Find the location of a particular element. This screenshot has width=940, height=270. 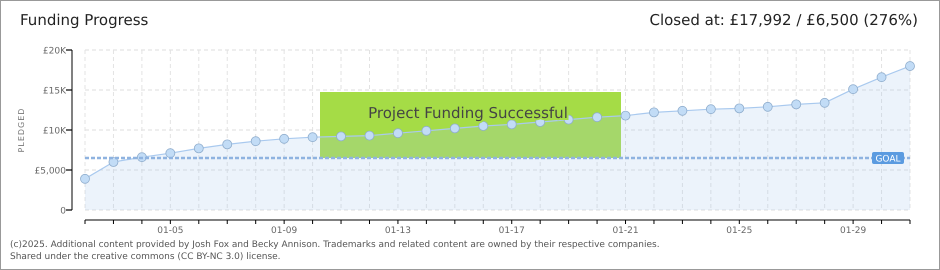

x-tick-label: 01-21 is located at coordinates (625, 231).